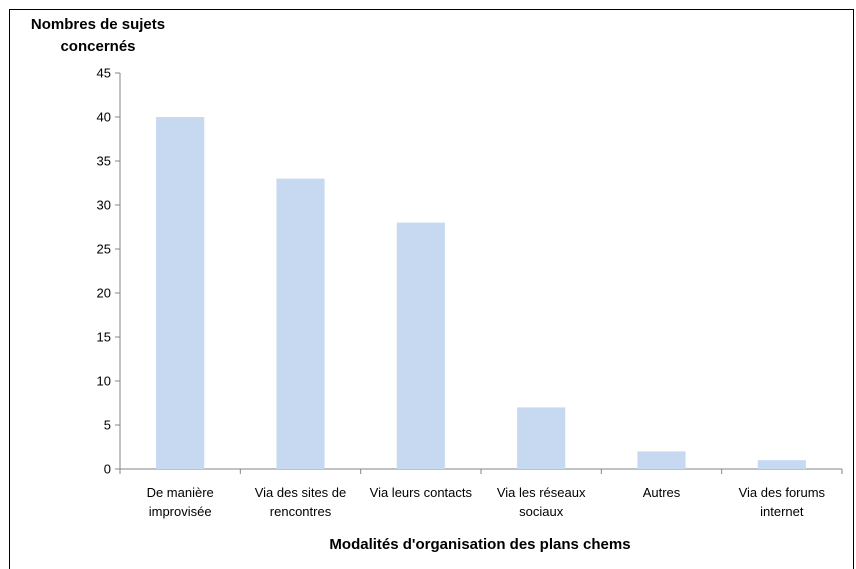 This screenshot has height=569, width=856. I want to click on y-tick-label: 45, so click(104, 73).